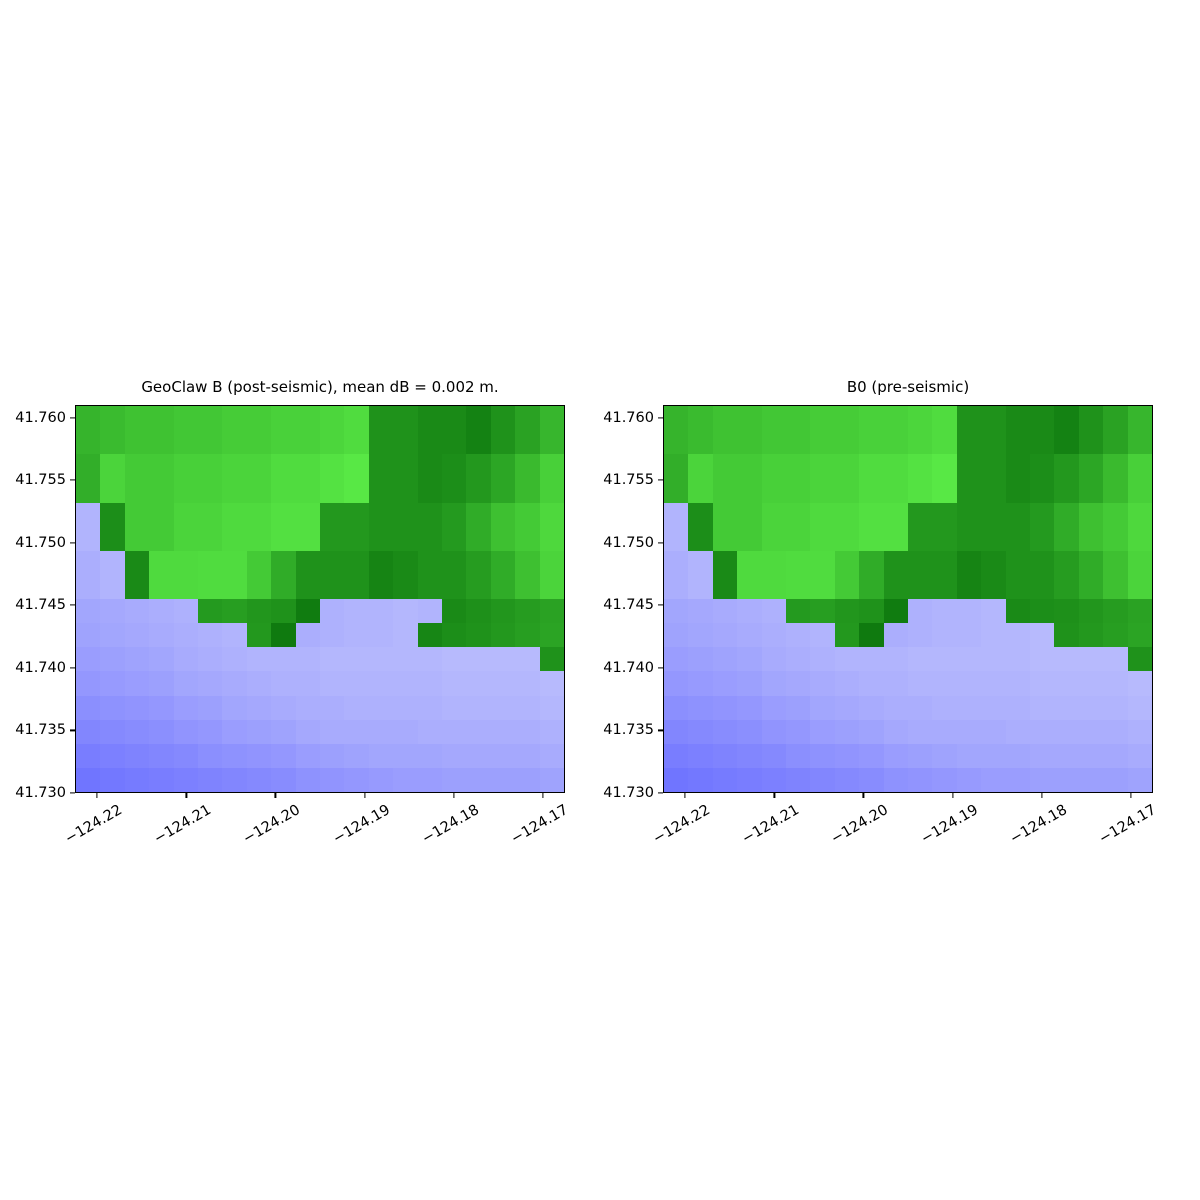  What do you see at coordinates (949, 825) in the screenshot?
I see `x-tick-label: −124.19` at bounding box center [949, 825].